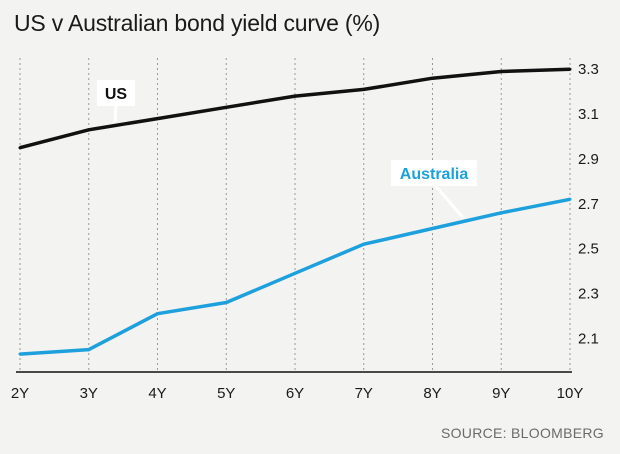 The height and width of the screenshot is (454, 620). What do you see at coordinates (89, 393) in the screenshot?
I see `x-tick-label: 3Y` at bounding box center [89, 393].